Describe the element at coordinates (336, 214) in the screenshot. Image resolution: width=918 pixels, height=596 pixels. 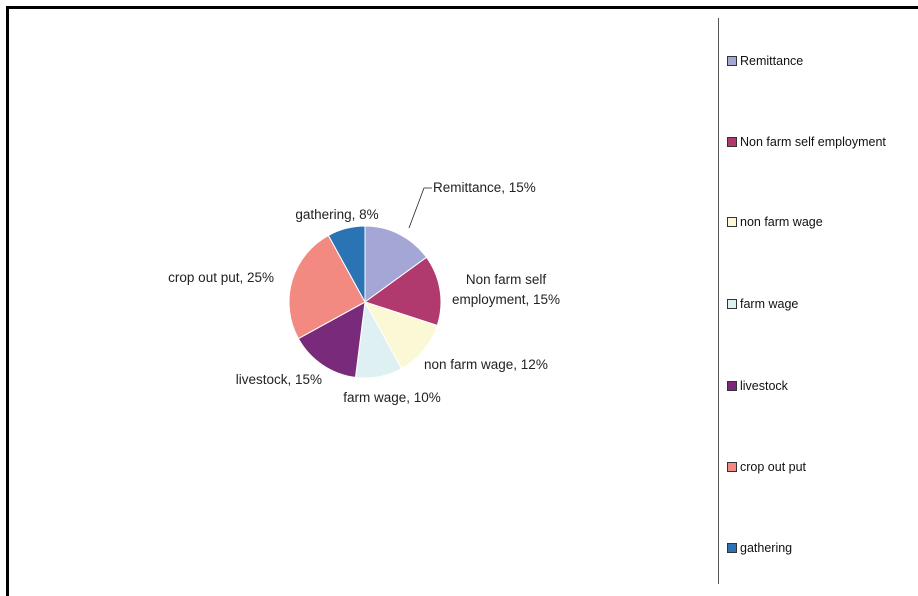
I see `data-label-gathering: gathering, 8%` at that location.